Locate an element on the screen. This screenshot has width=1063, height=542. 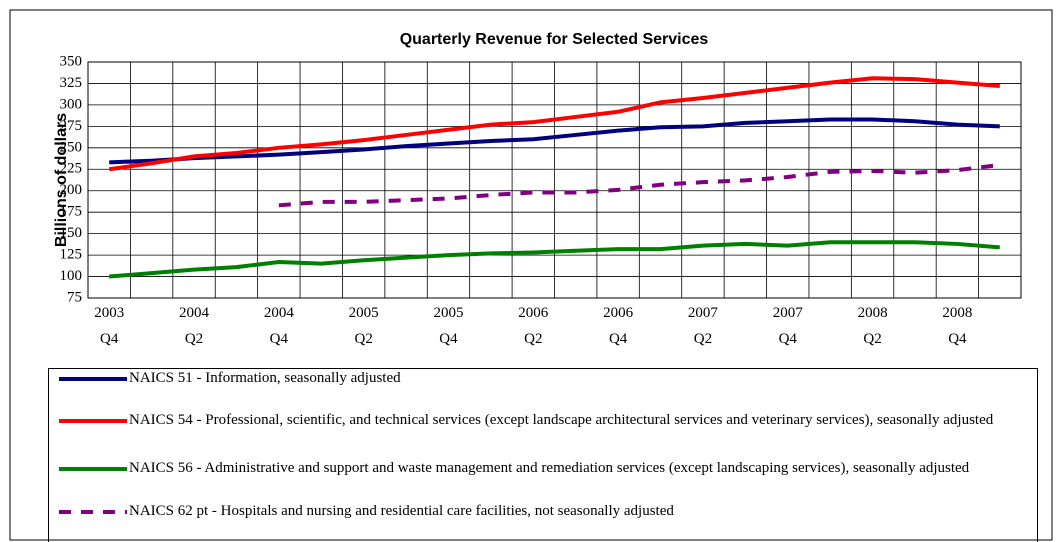
x-tick-label: 2005 Q4 is located at coordinates (448, 326).